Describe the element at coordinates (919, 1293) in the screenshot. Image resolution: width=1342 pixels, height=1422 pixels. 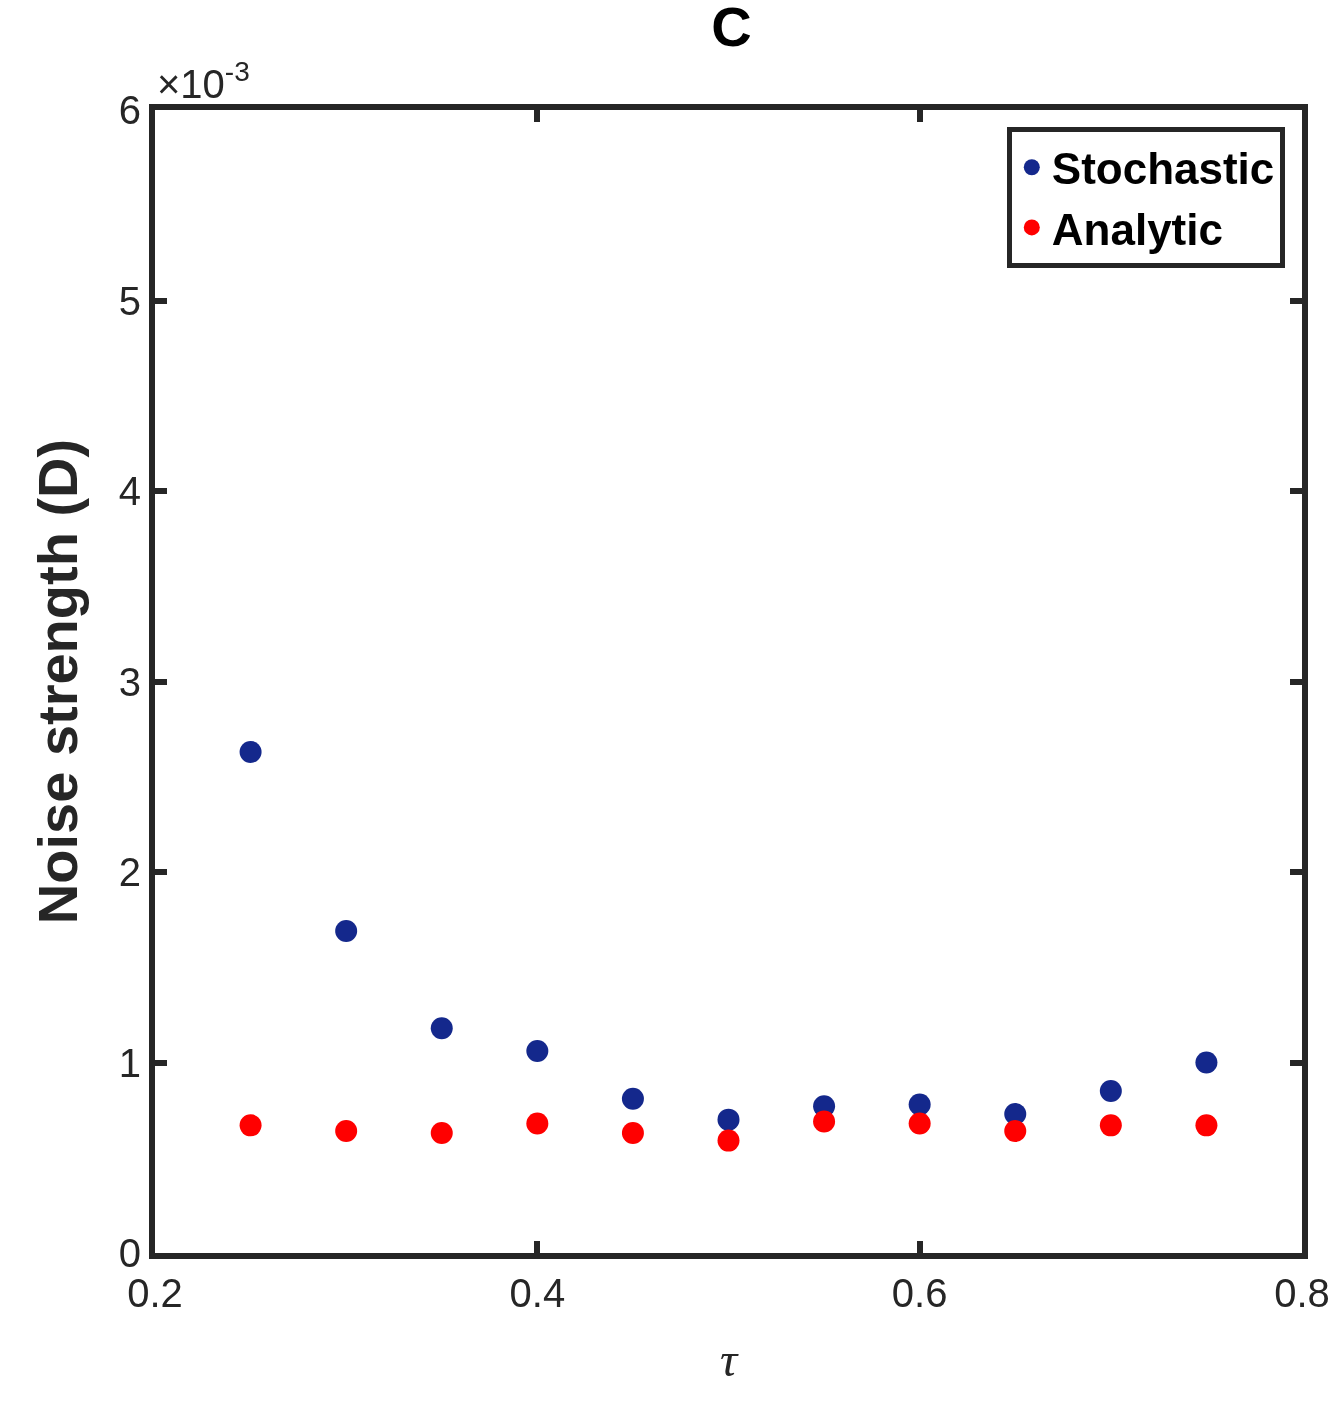
I see `x-tick-label: 0.6` at that location.